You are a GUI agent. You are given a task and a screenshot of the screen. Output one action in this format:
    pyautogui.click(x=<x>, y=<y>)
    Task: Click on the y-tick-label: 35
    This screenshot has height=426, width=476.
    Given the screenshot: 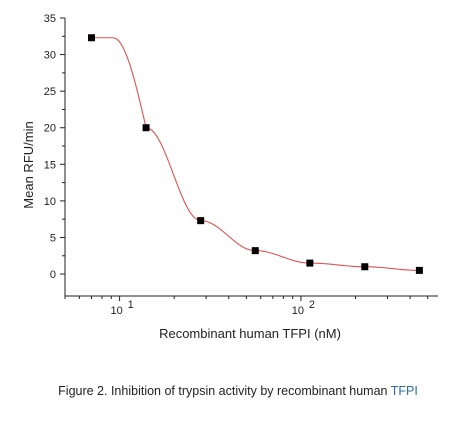 What is the action you would take?
    pyautogui.click(x=50, y=19)
    